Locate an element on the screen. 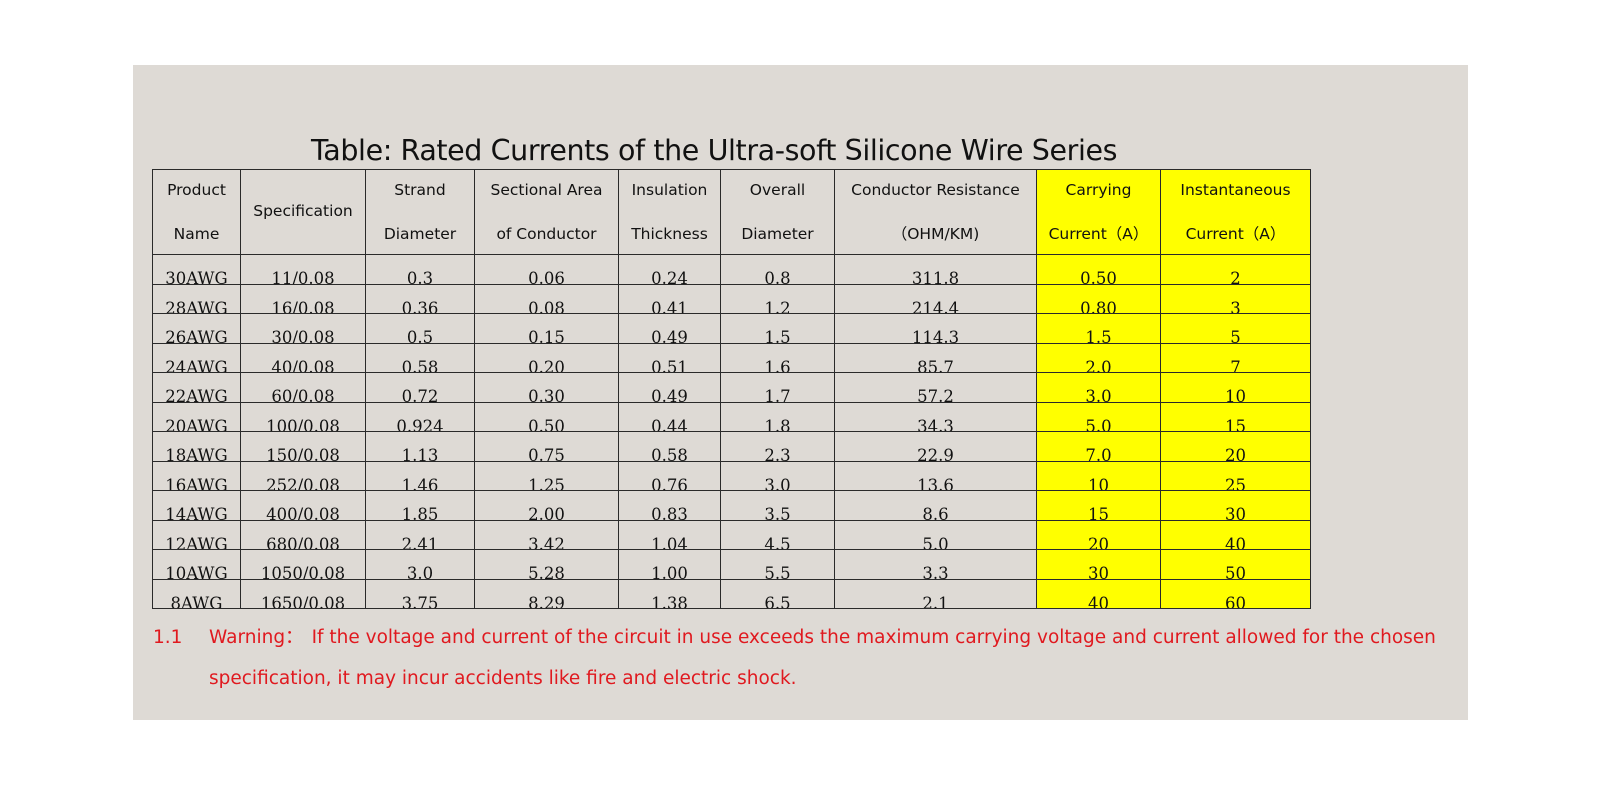 Image resolution: width=1600 pixels, height=786 pixels. cell-value: 30 is located at coordinates (1098, 571).